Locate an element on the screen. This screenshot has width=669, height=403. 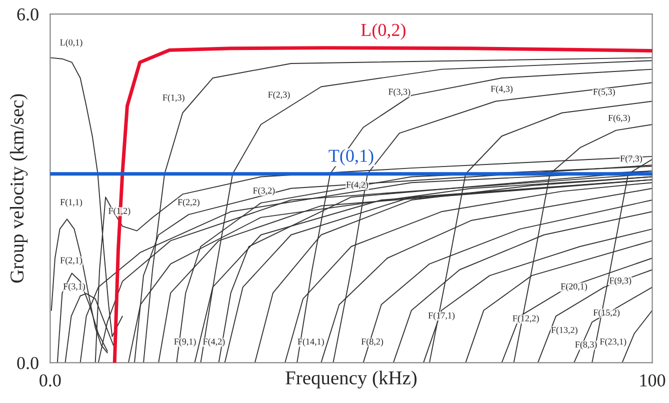
y-tick-label: 6.0 is located at coordinates (27, 14).